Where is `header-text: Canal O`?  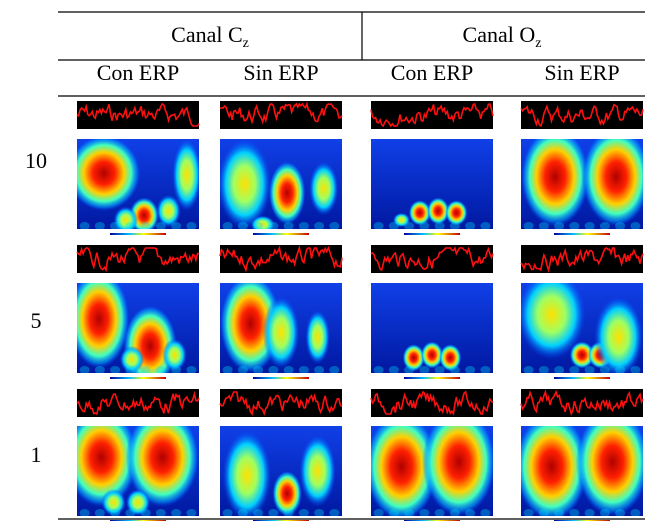
header-text: Canal O is located at coordinates (499, 34).